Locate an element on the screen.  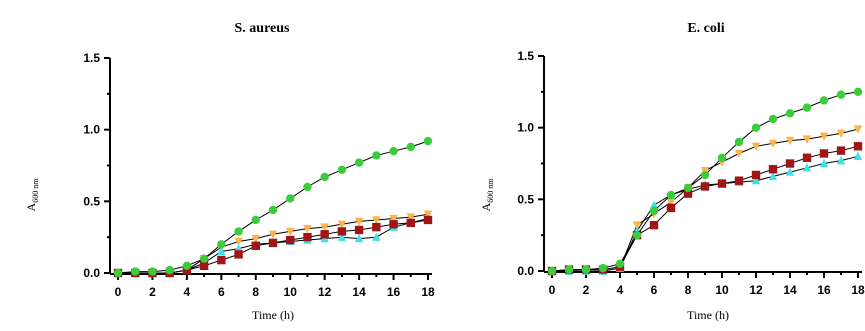
chart-title: E. coli is located at coordinates (705, 28).